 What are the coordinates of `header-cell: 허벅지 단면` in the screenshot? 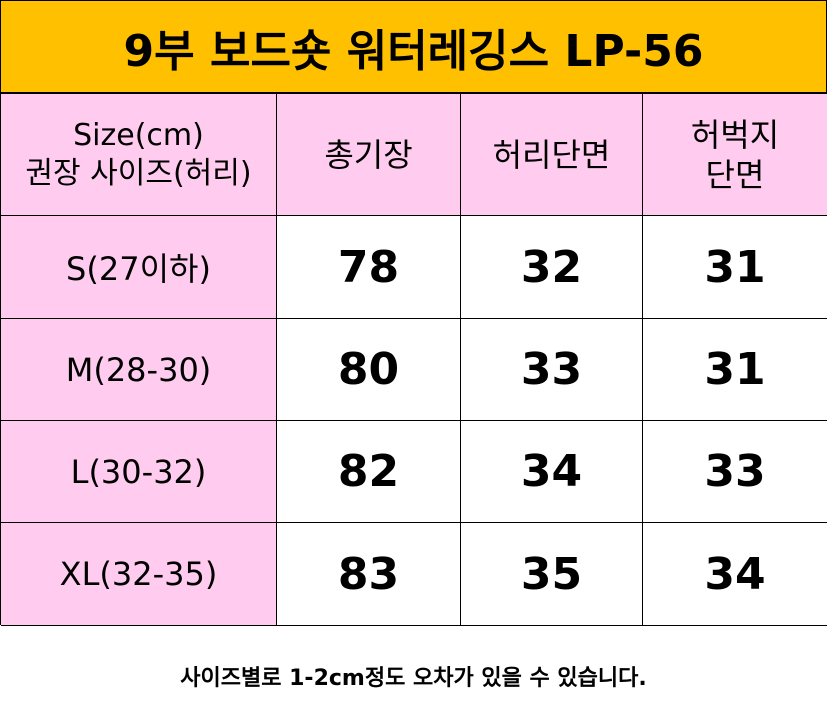 It's located at (735, 155).